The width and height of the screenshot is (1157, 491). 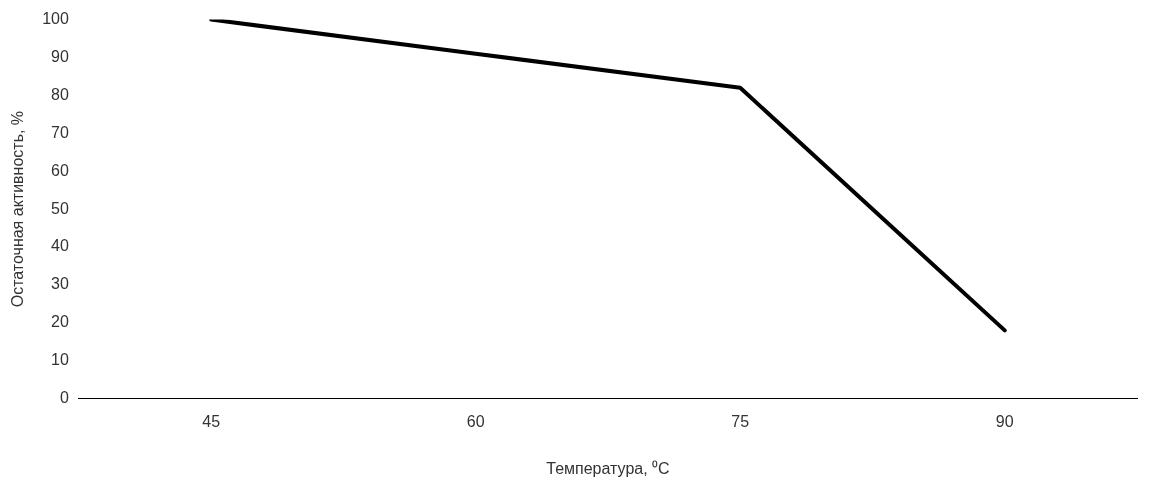 I want to click on y-tick-label: 60, so click(x=60, y=170).